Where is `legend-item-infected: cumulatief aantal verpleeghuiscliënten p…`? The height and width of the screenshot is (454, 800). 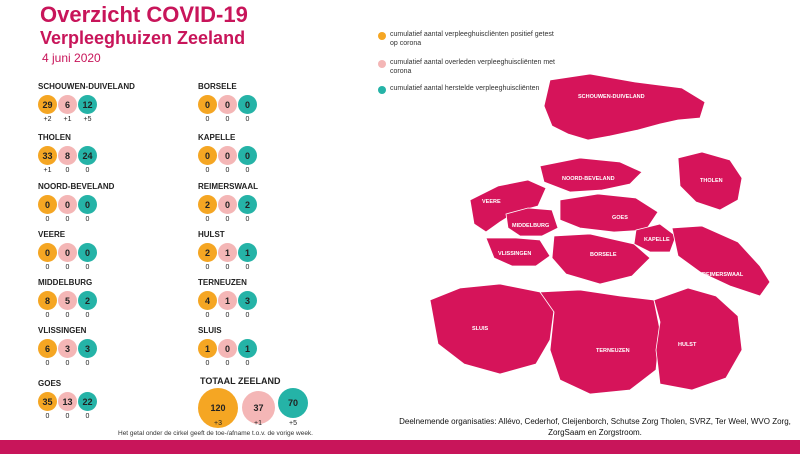
legend-item-infected: cumulatief aantal verpleeghuiscliënten p… is located at coordinates (469, 39).